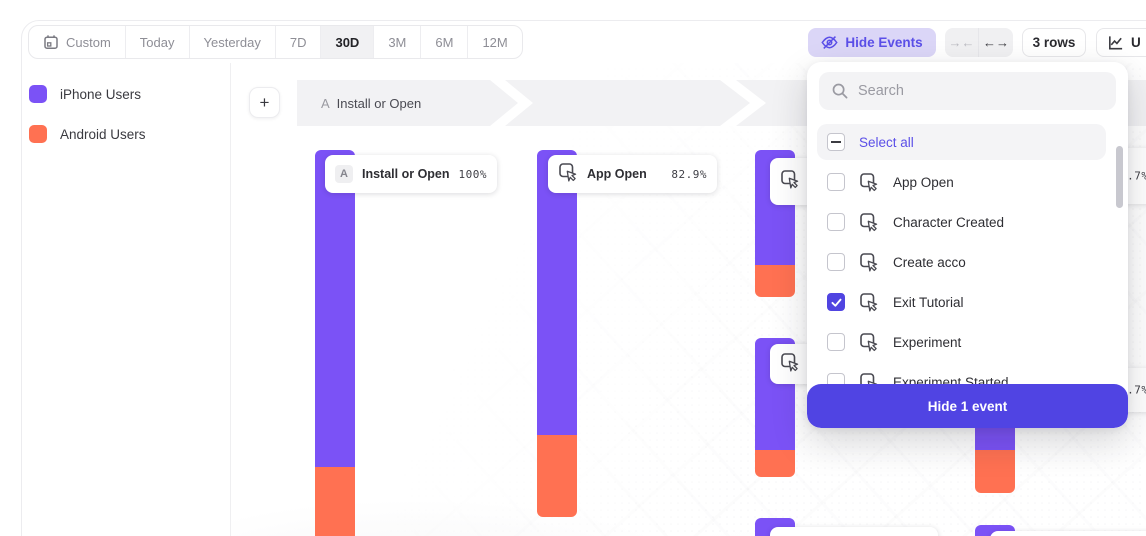 This screenshot has height=536, width=1146. I want to click on funnel-step-card: App Open 82.9%, so click(632, 174).